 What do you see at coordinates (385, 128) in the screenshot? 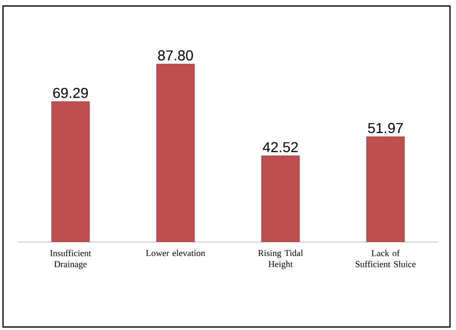
I see `data-label: 51.97` at bounding box center [385, 128].